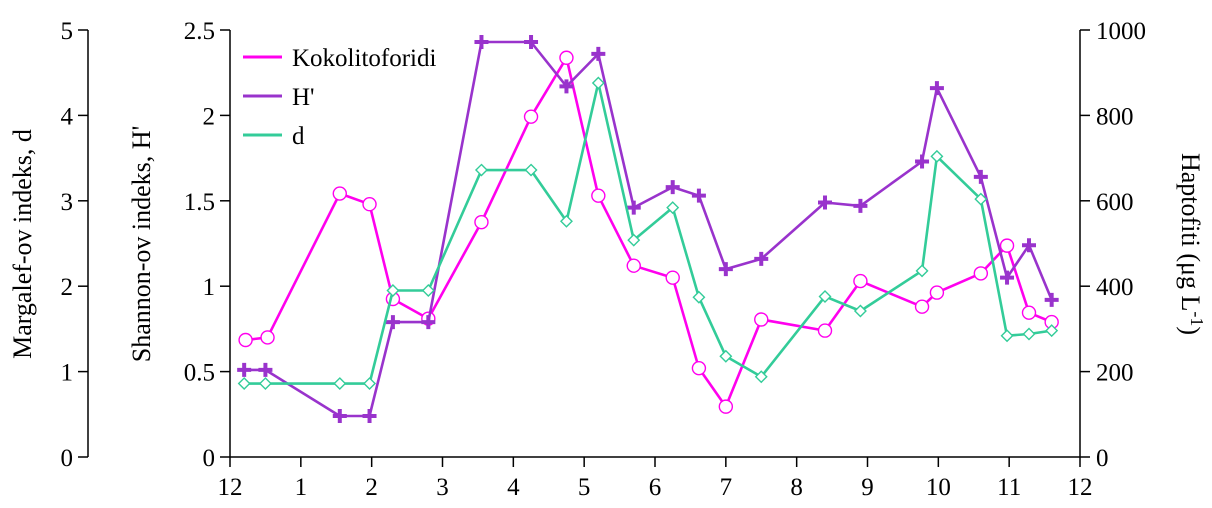 The image size is (1212, 508). I want to click on x-tick-label: 7, so click(726, 487).